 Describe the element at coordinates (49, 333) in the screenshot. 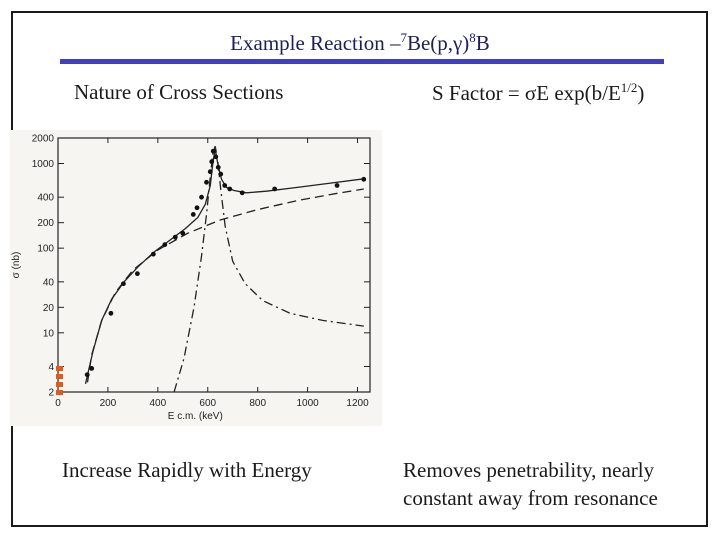

I see `y-tick-label: 10` at that location.